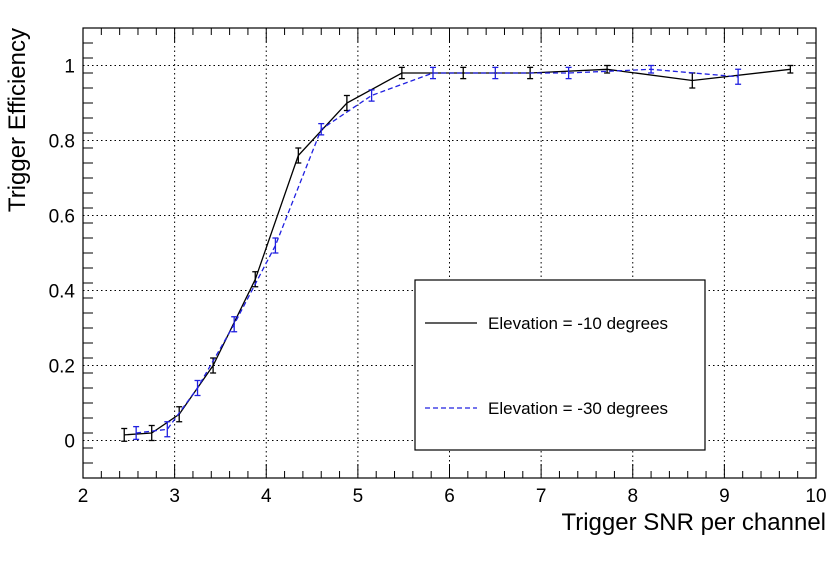 This screenshot has width=830, height=563. Describe the element at coordinates (62, 217) in the screenshot. I see `y-tick-label: 0.6` at that location.